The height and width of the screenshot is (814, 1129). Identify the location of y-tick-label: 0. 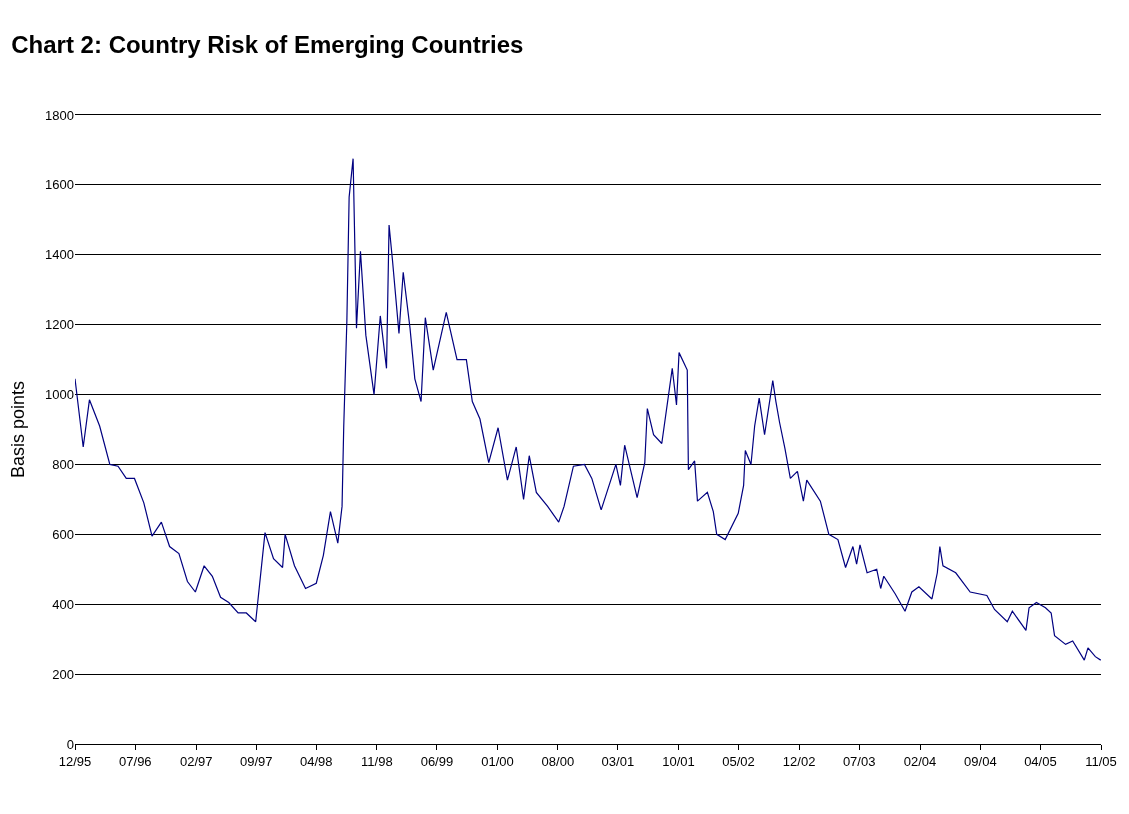
(70, 744).